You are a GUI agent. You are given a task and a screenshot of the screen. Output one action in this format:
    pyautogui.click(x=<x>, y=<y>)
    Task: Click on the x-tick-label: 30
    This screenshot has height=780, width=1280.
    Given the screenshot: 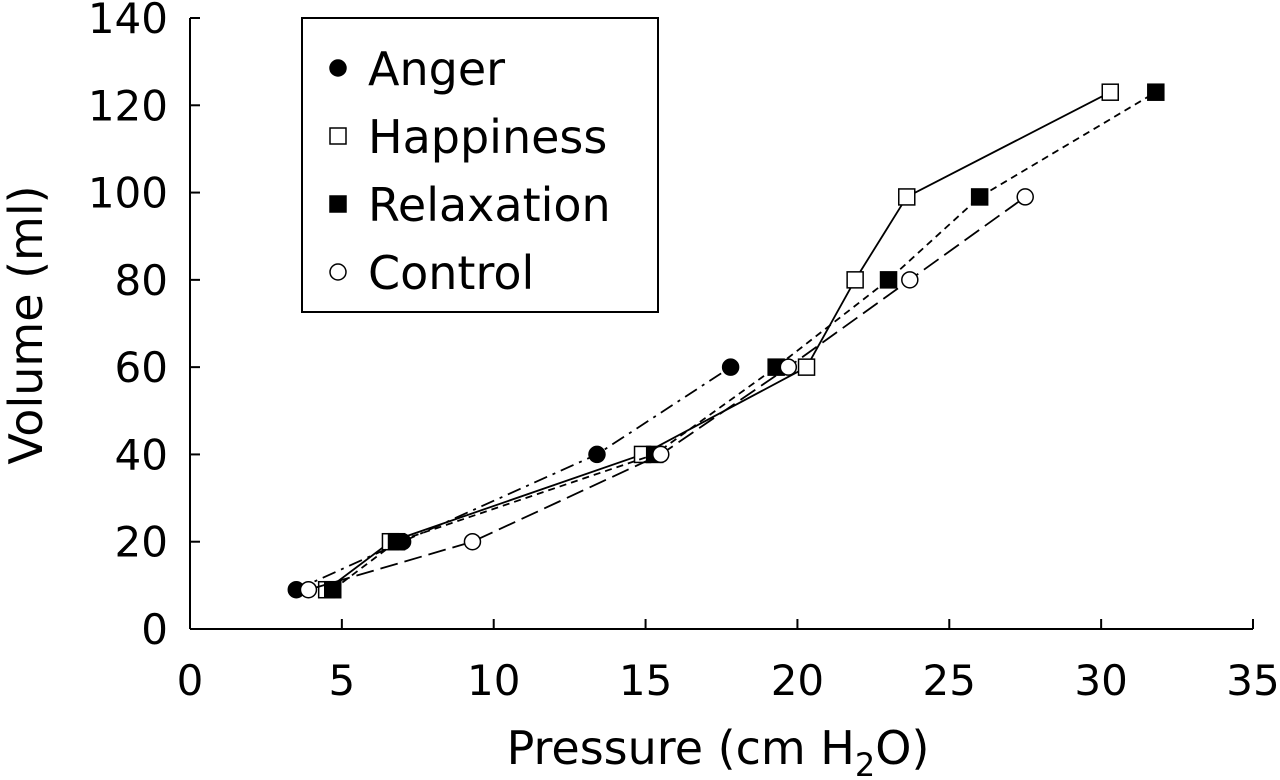 What is the action you would take?
    pyautogui.click(x=1100, y=680)
    